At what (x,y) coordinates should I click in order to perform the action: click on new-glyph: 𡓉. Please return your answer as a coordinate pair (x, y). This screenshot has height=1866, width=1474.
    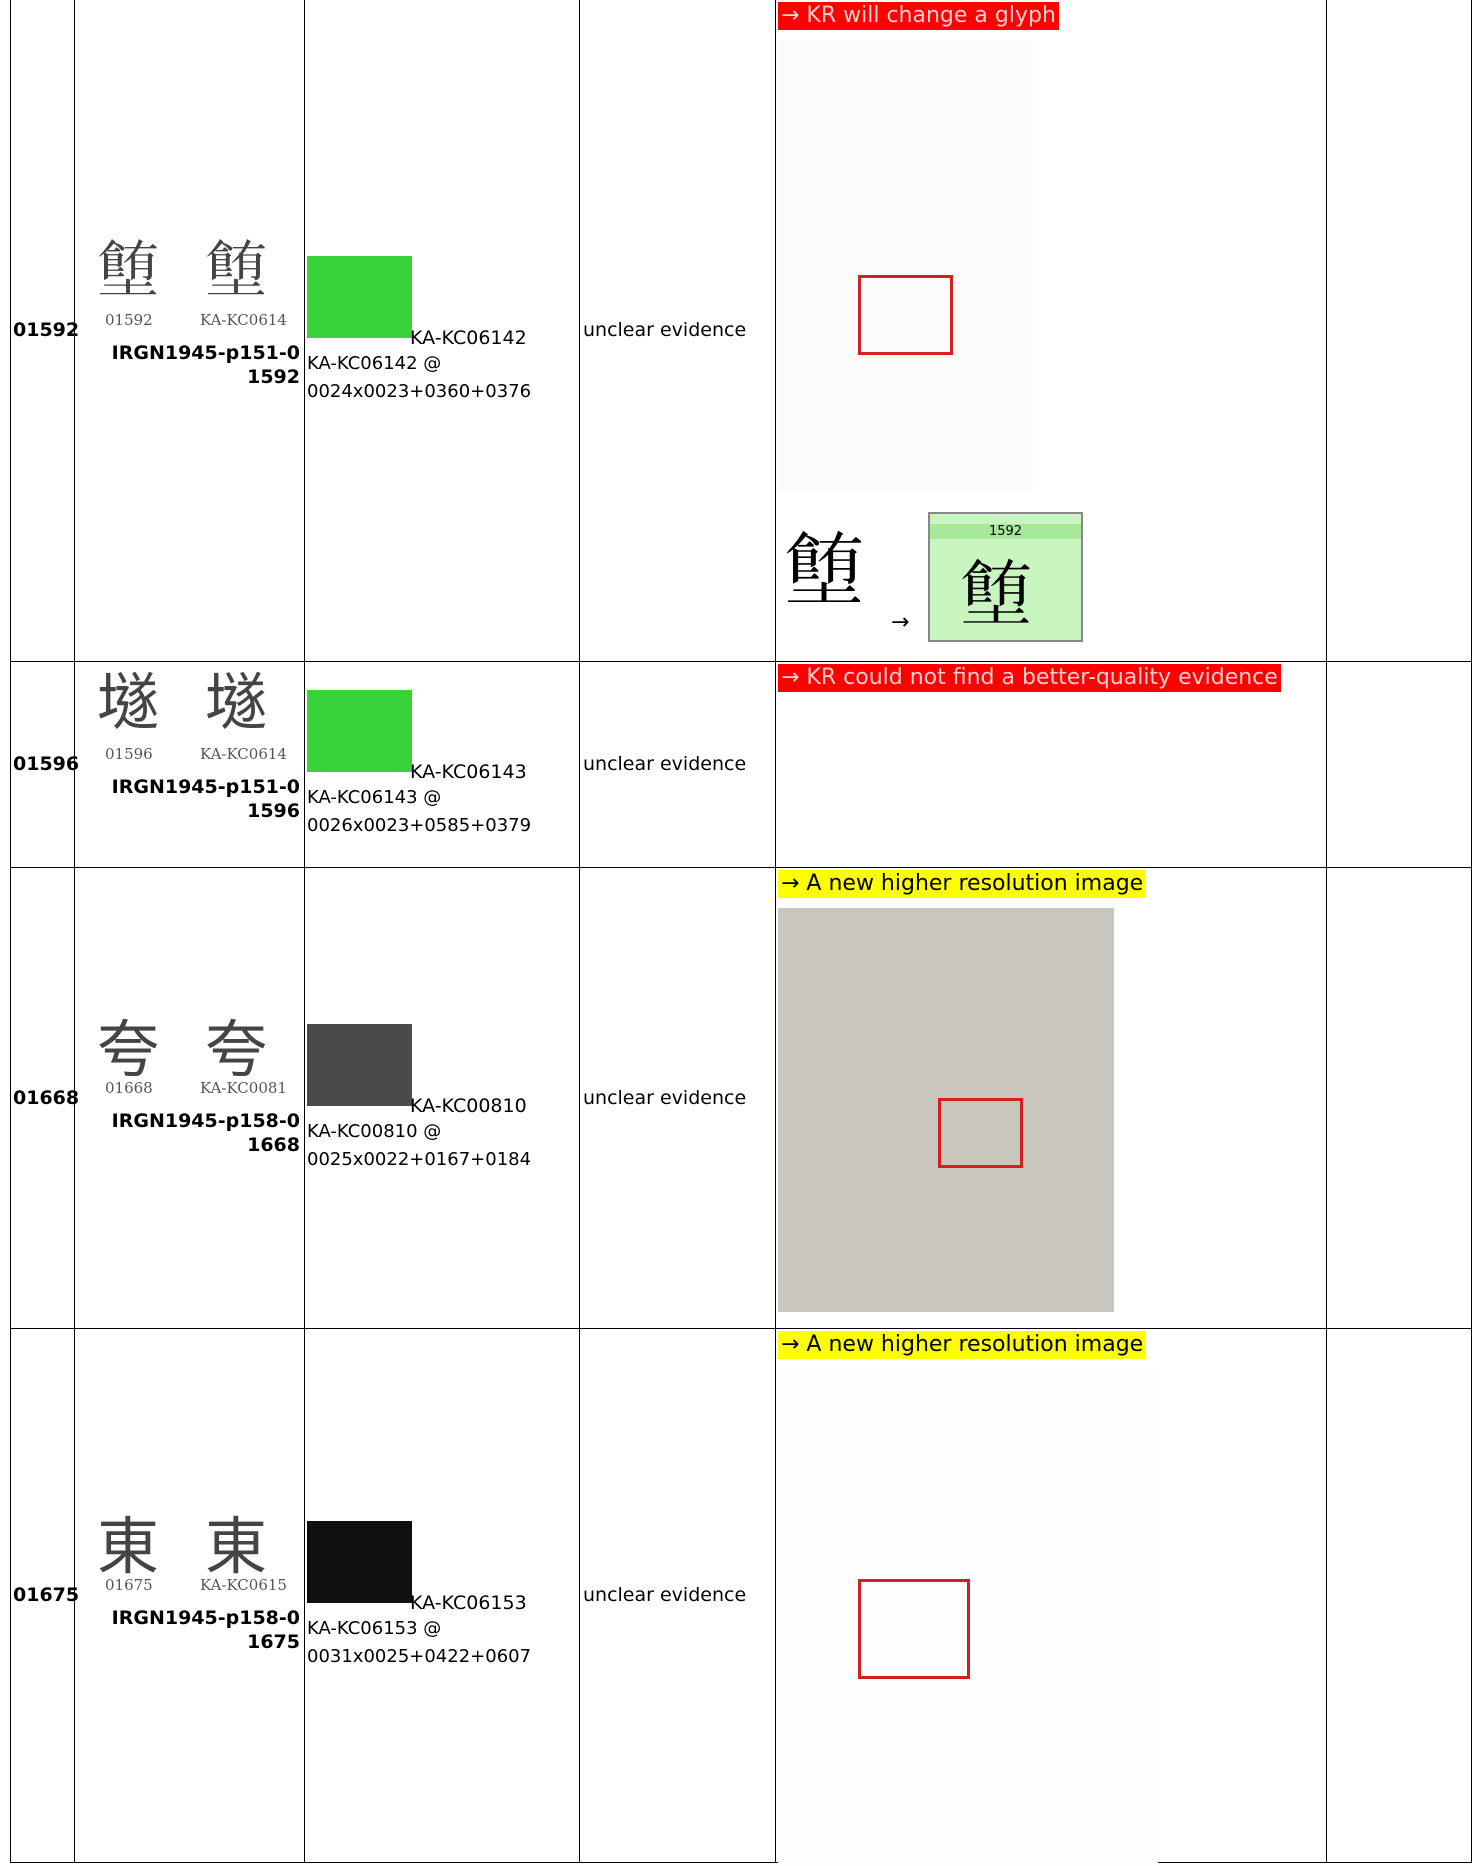
    Looking at the image, I should click on (824, 571).